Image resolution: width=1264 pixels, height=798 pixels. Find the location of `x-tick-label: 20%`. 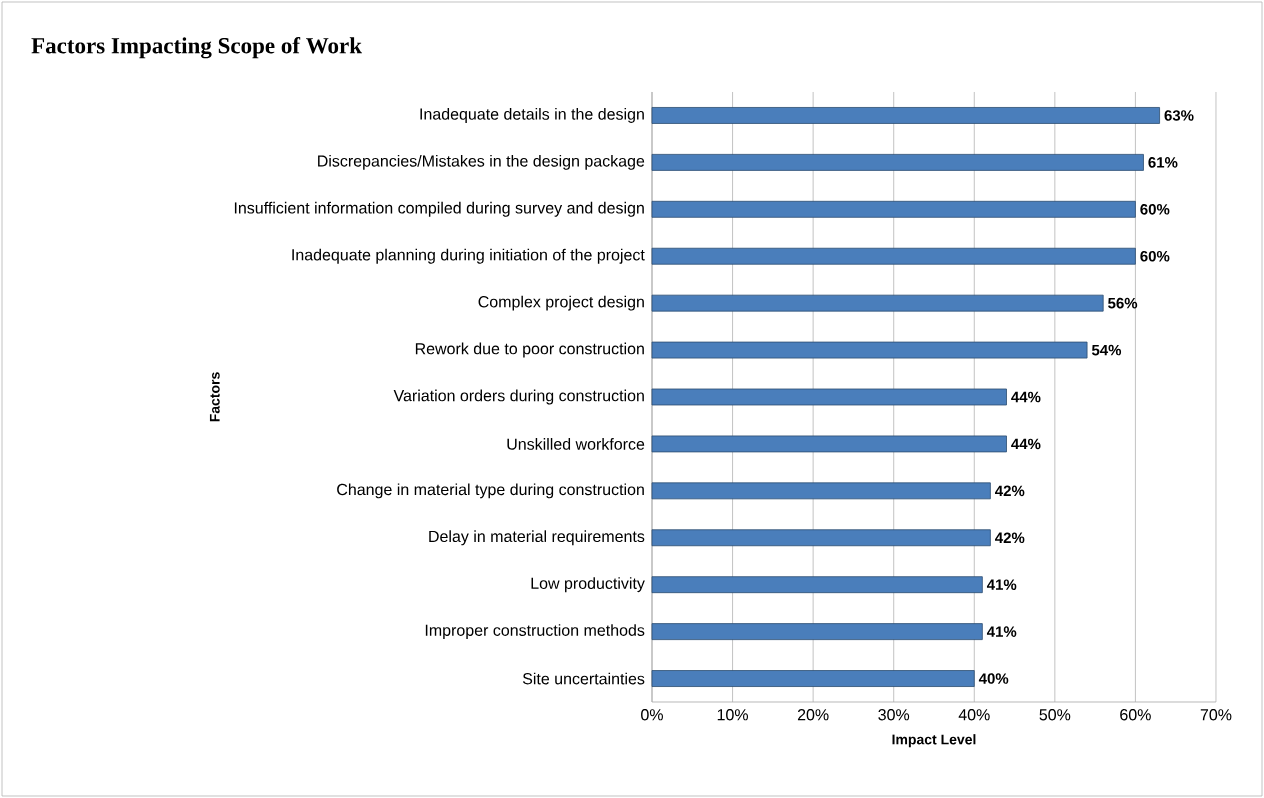

x-tick-label: 20% is located at coordinates (813, 715).